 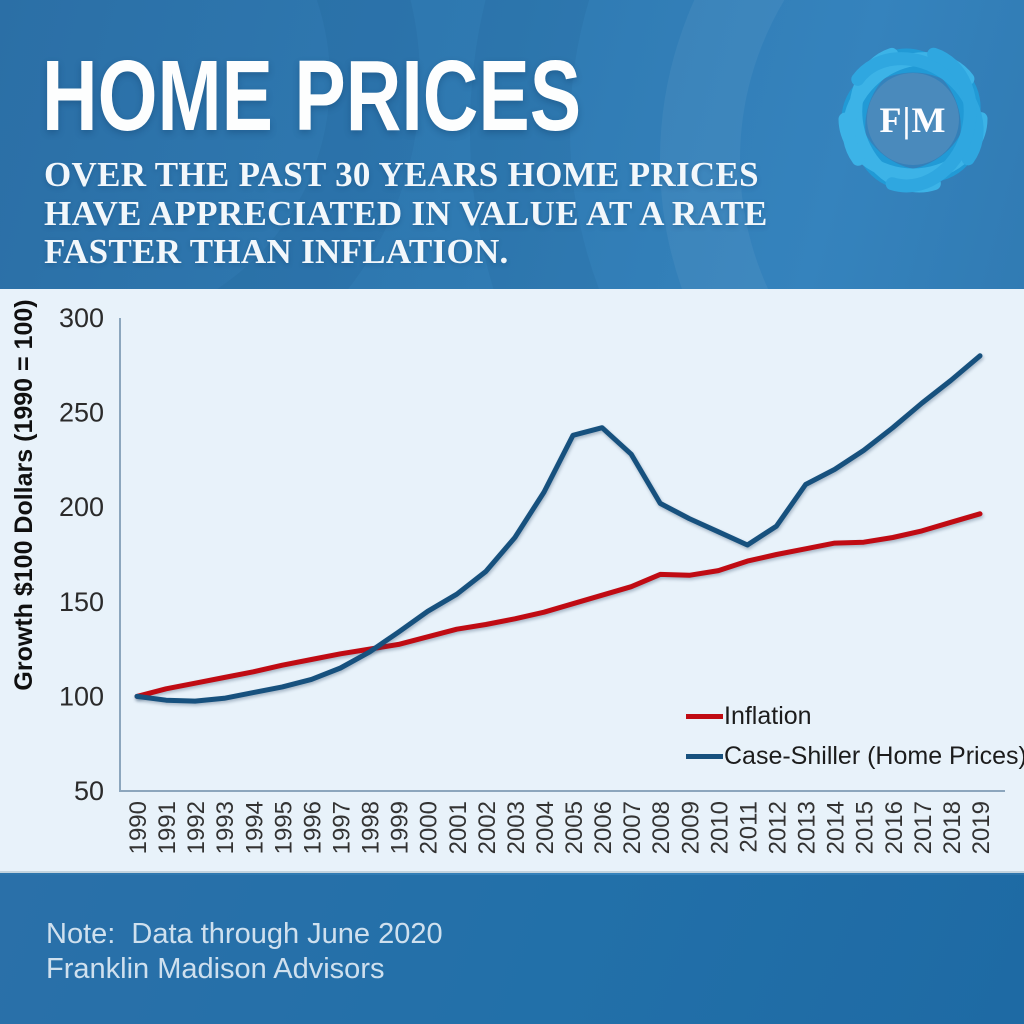 What do you see at coordinates (748, 827) in the screenshot?
I see `x-tick-label: 2011` at bounding box center [748, 827].